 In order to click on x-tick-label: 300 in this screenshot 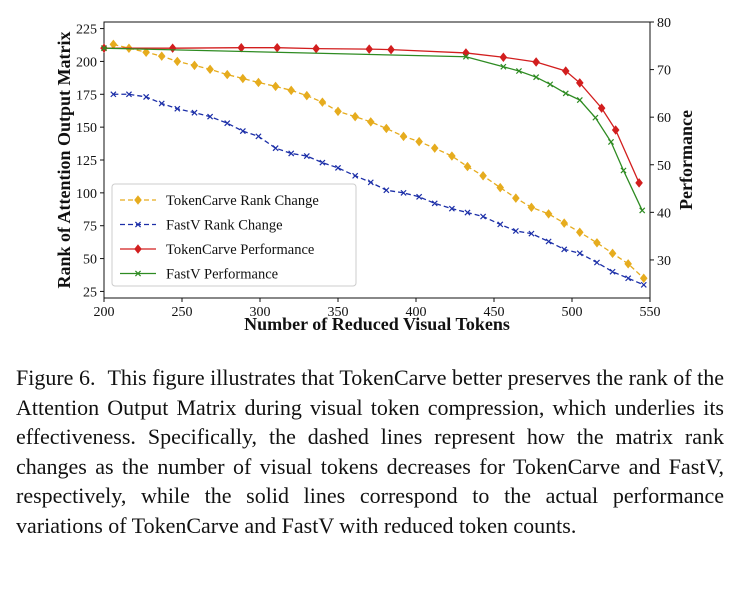, I will do `click(260, 312)`.